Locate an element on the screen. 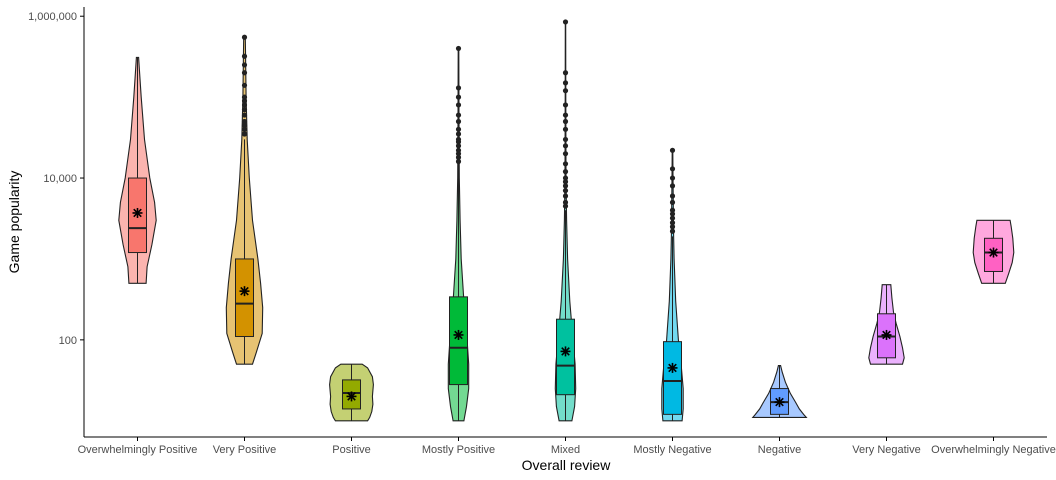 This screenshot has height=480, width=1056. x-tick-label: Mostly Positive is located at coordinates (458, 450).